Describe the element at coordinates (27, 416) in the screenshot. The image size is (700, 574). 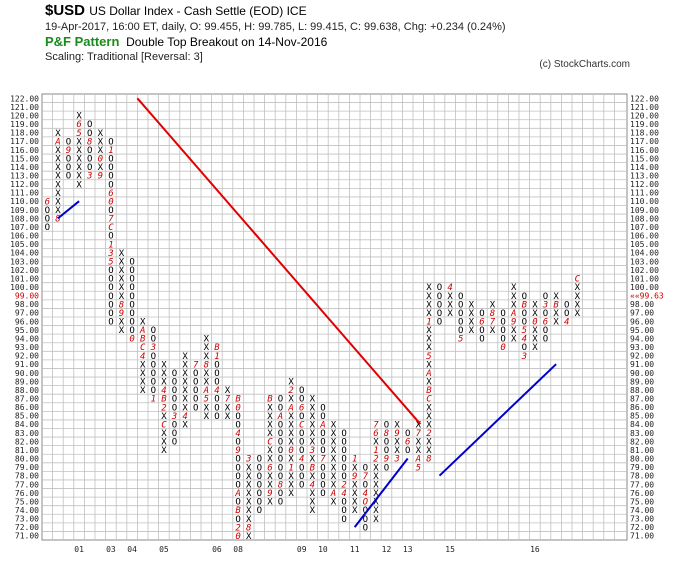
I see `y-tick-label-left: 85.00` at that location.